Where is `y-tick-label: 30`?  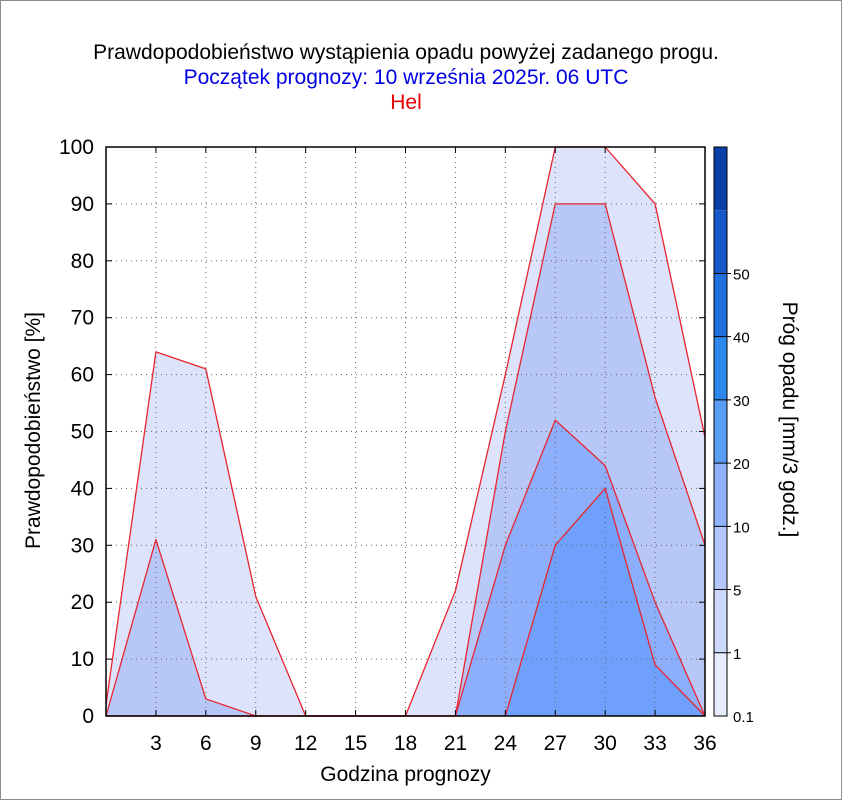
y-tick-label: 30 is located at coordinates (82, 545).